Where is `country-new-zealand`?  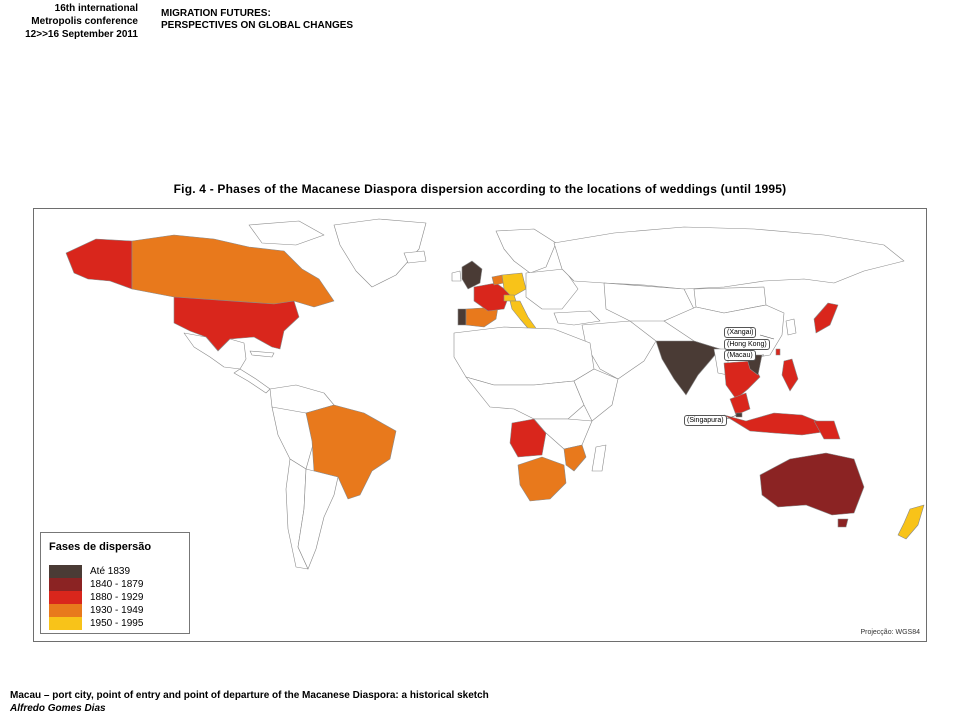
country-new-zealand is located at coordinates (911, 522).